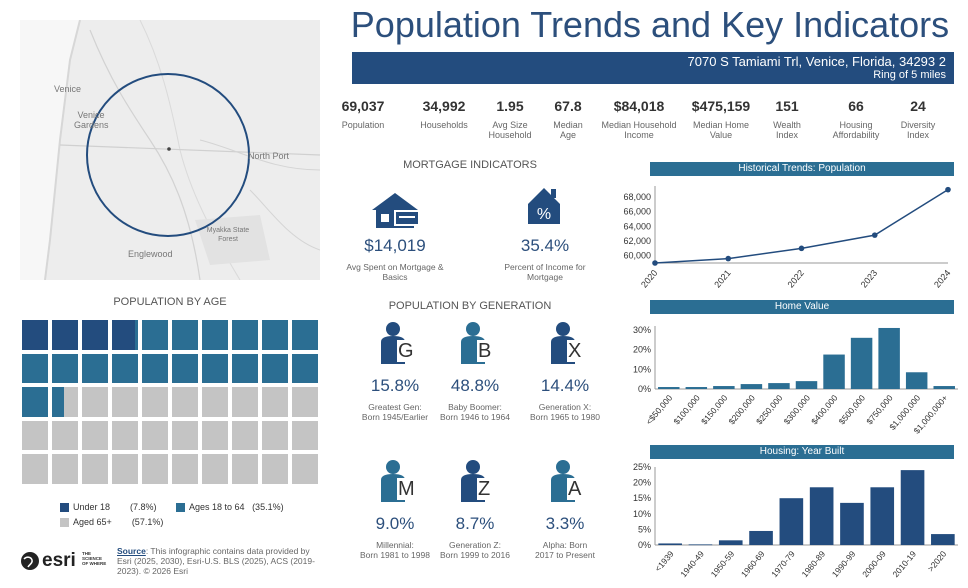  What do you see at coordinates (131, 551) in the screenshot?
I see `source-link: Source` at bounding box center [131, 551].